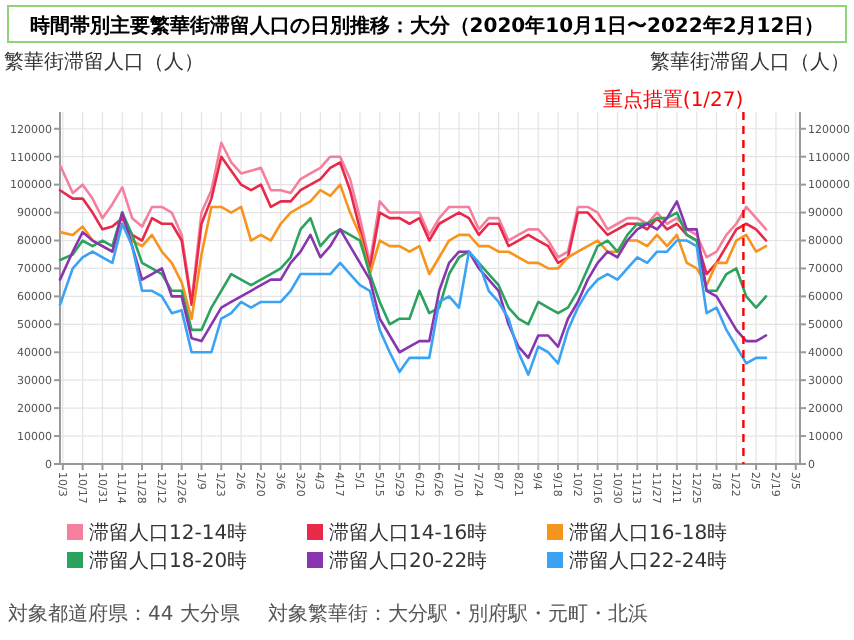  I want to click on legend-label: 滞留人口12-14時, so click(168, 533).